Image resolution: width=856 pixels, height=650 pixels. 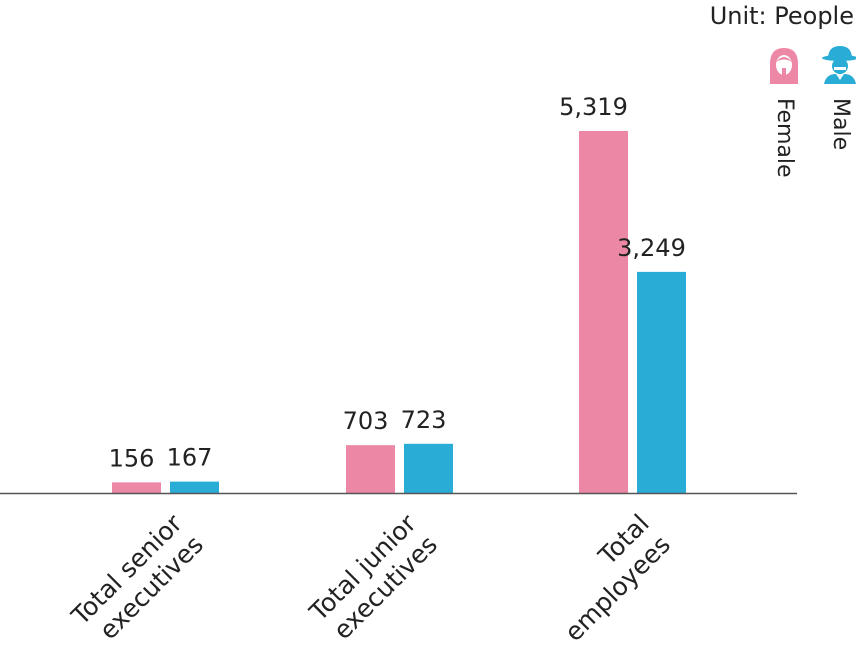 What do you see at coordinates (839, 65) in the screenshot?
I see `male-icon` at bounding box center [839, 65].